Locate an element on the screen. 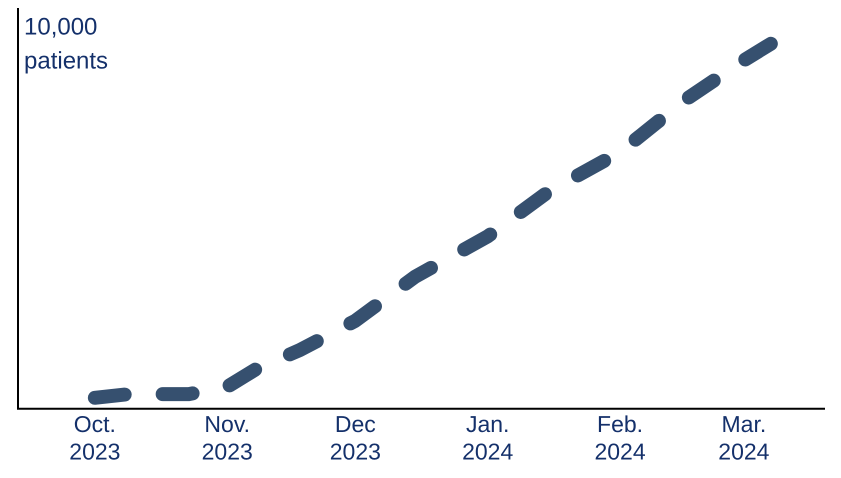  x-tick-label: Oct. 2023 is located at coordinates (94, 437).